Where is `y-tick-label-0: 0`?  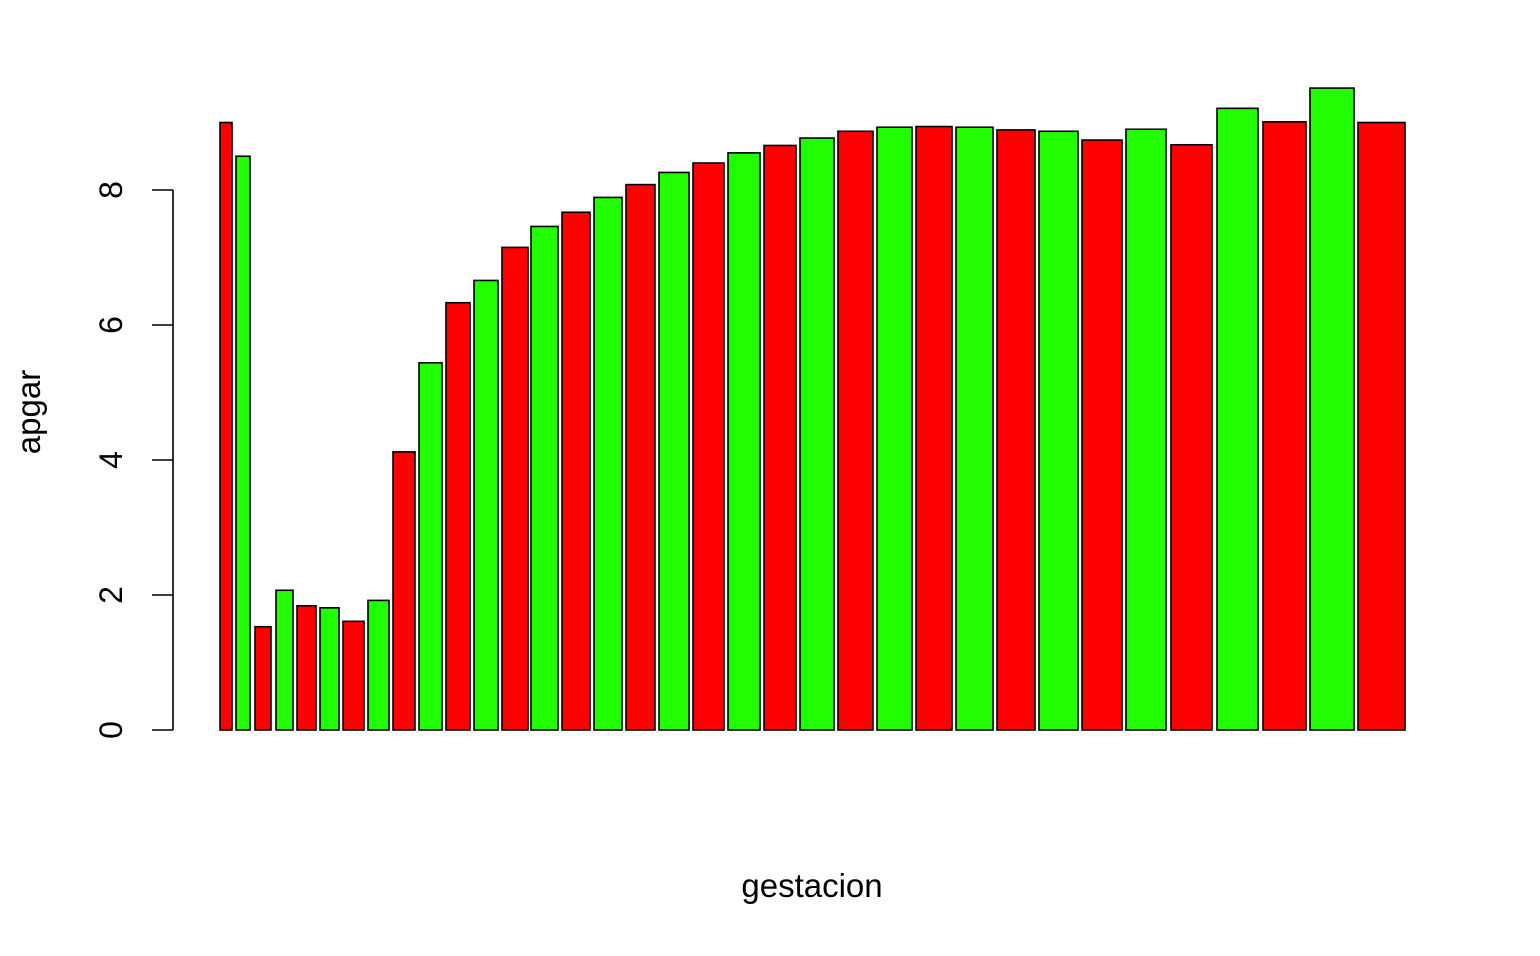
y-tick-label-0: 0 is located at coordinates (111, 730).